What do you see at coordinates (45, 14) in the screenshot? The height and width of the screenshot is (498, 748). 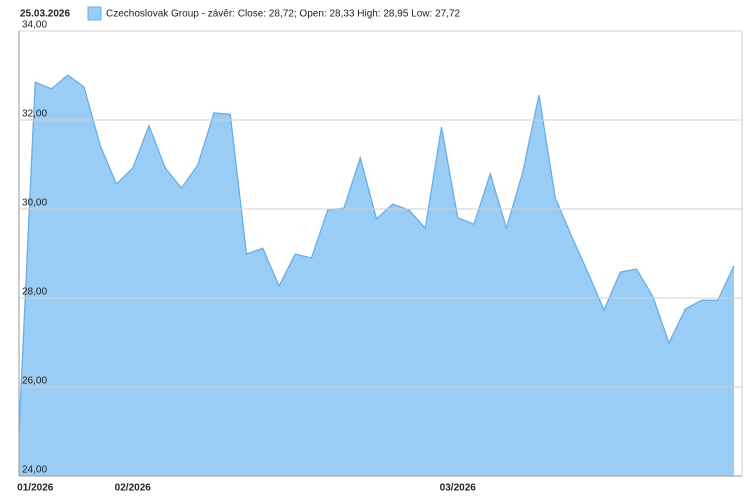 I see `date-label: 25.03.2026` at bounding box center [45, 14].